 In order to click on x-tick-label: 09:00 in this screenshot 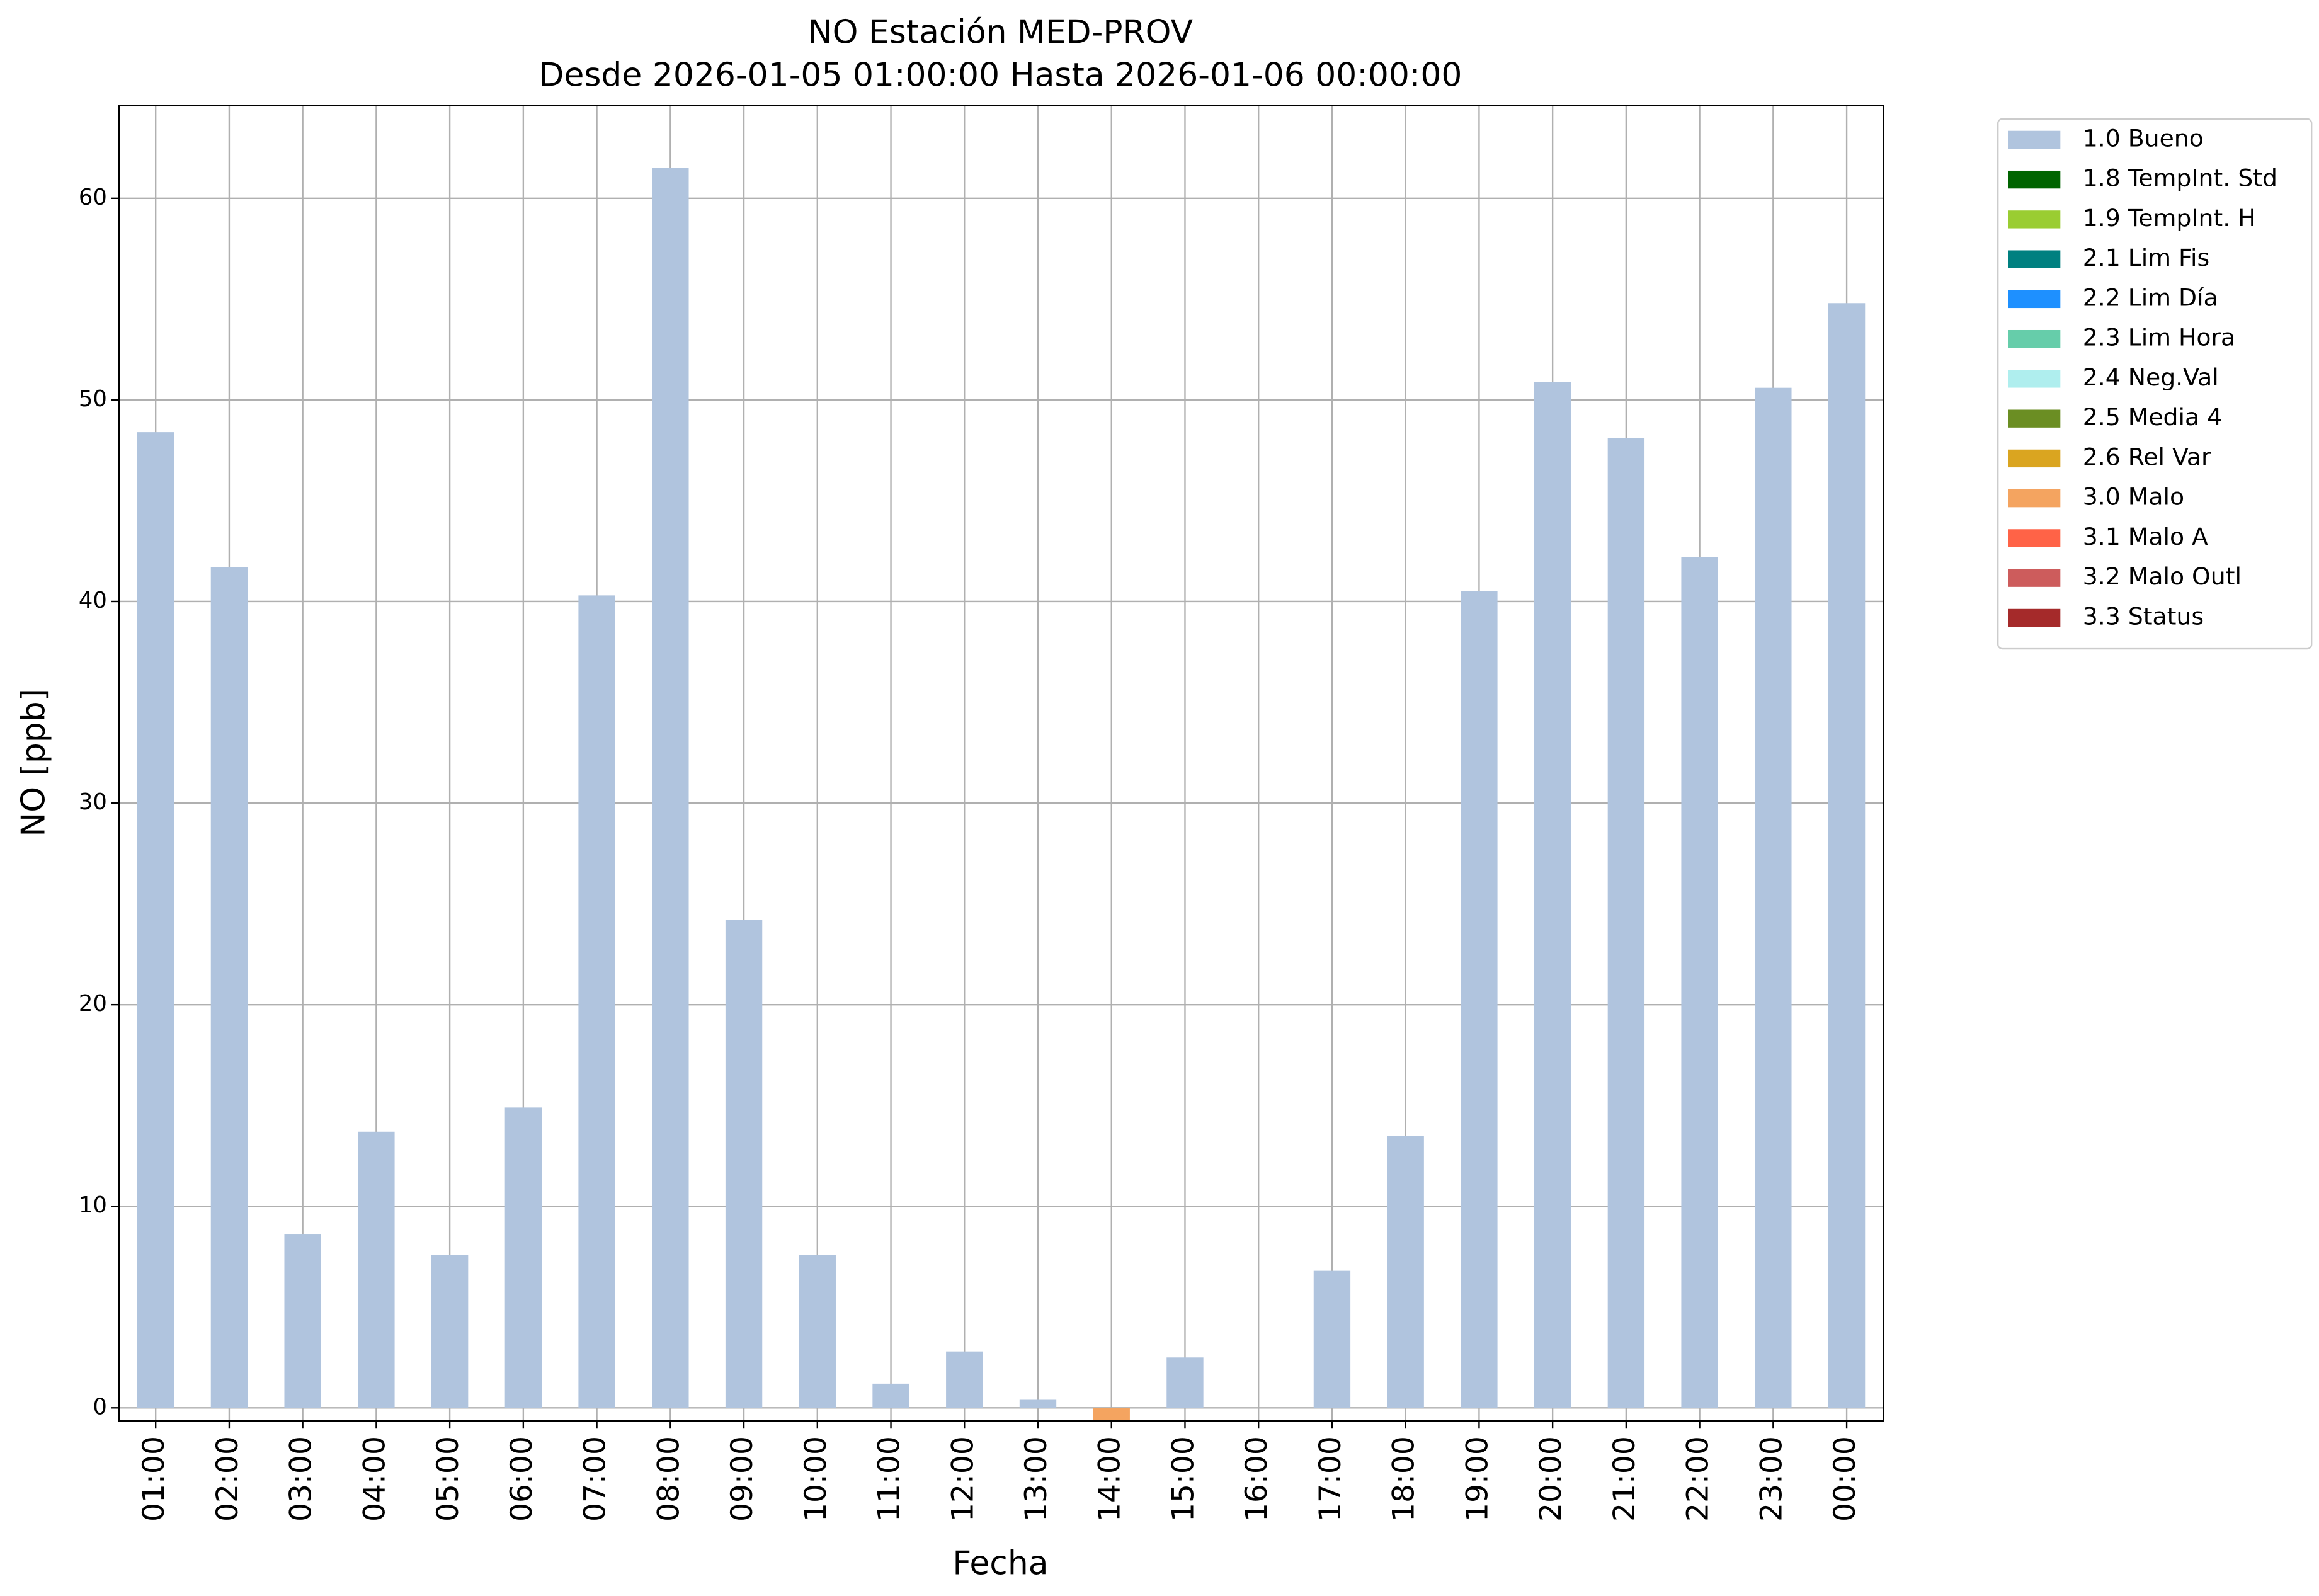, I will do `click(742, 1479)`.